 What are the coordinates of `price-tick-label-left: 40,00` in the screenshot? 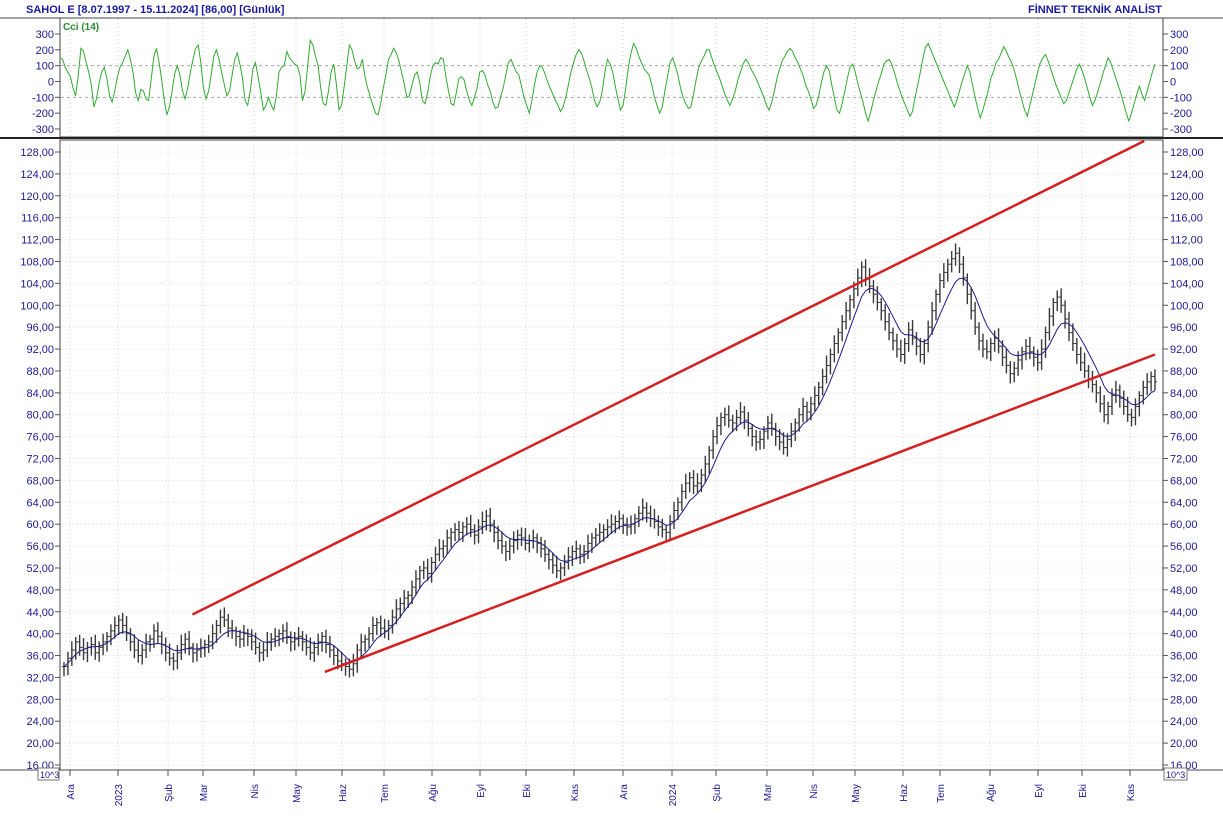 It's located at (40, 635).